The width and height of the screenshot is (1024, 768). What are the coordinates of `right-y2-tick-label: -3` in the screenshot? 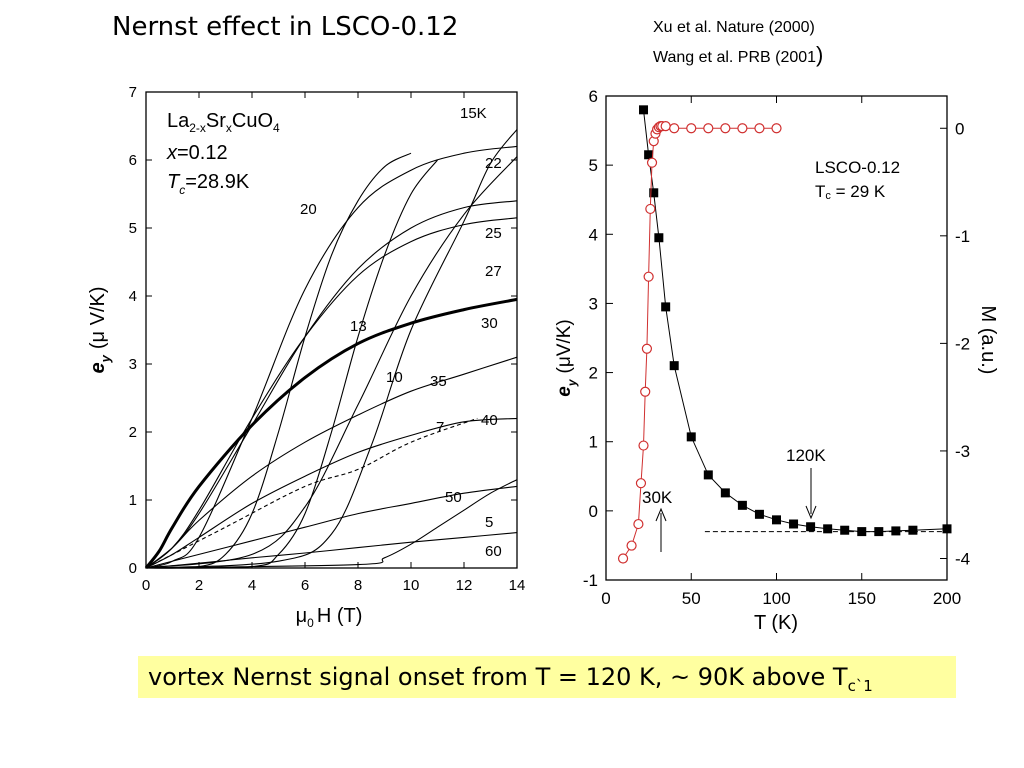 It's located at (962, 451).